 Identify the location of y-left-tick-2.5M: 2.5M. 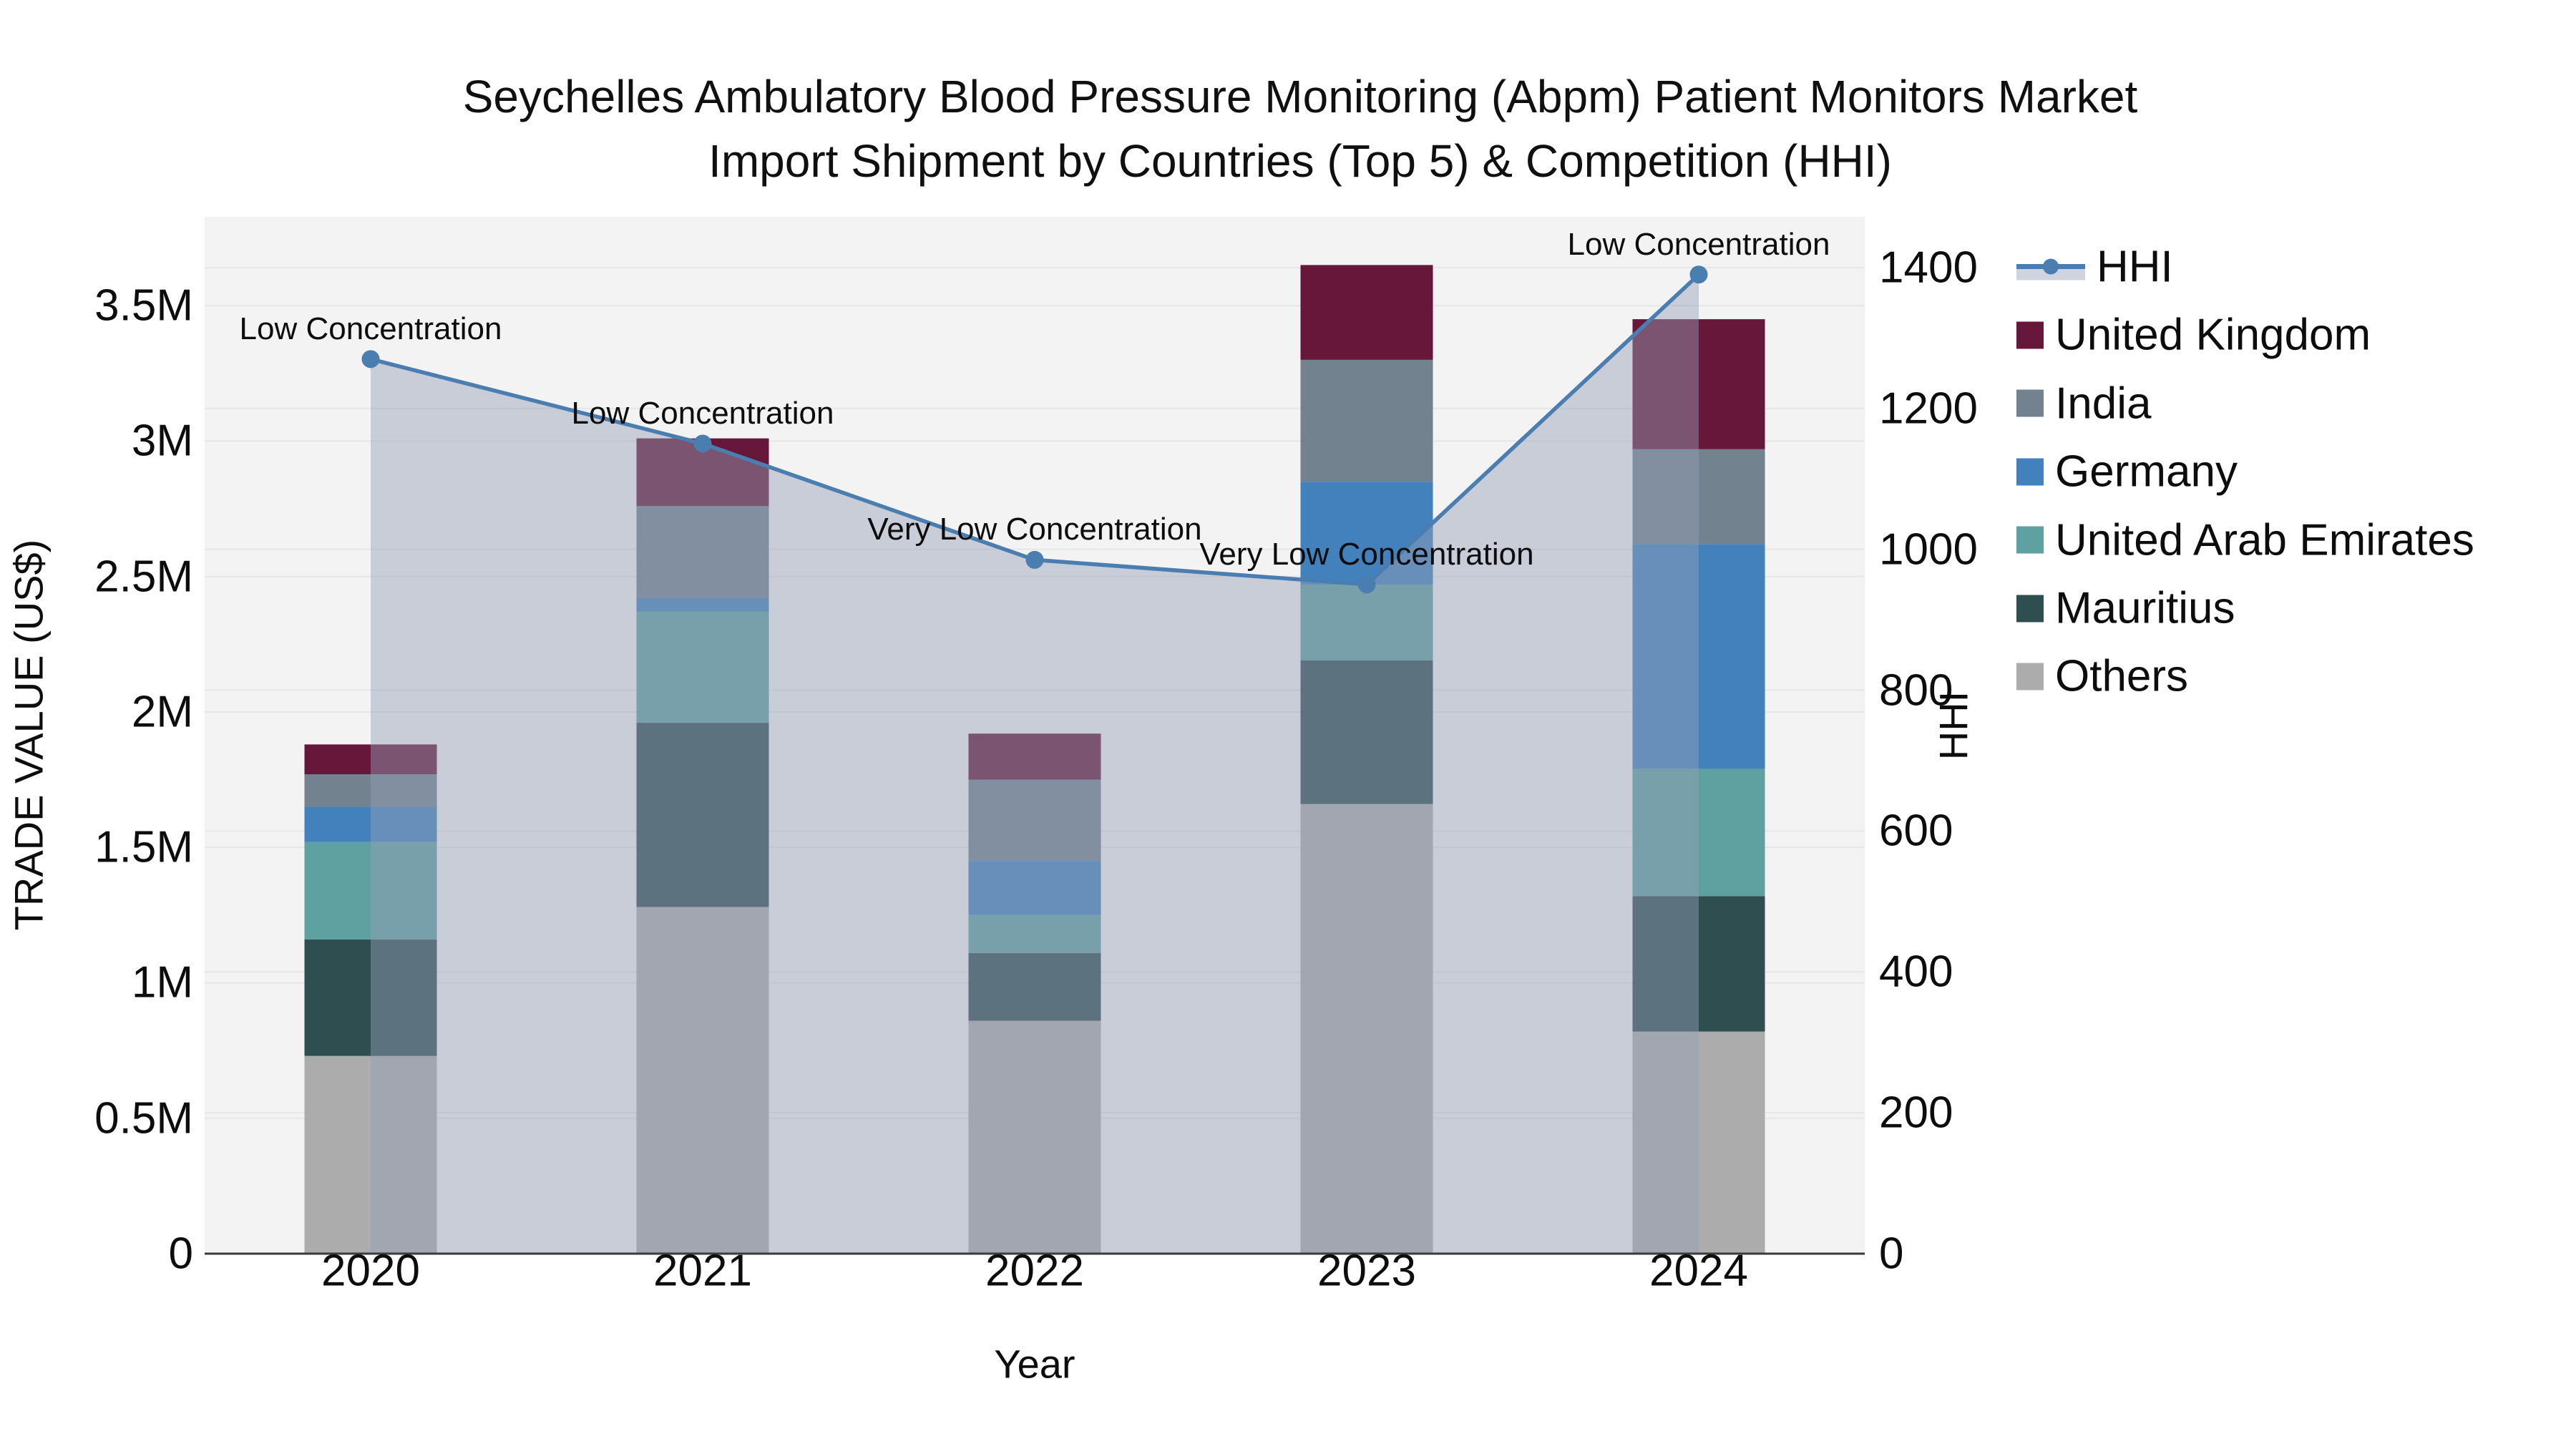
(143, 577).